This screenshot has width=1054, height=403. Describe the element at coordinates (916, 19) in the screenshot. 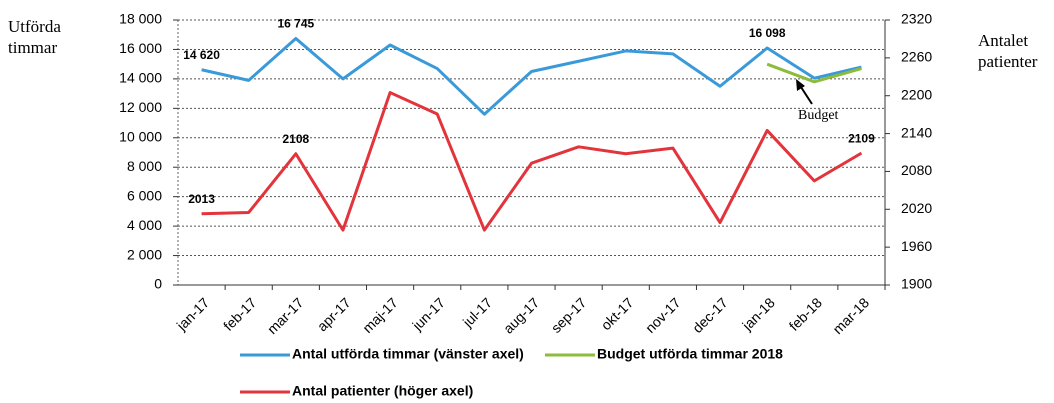

I see `y2-tick-label: 2320` at that location.